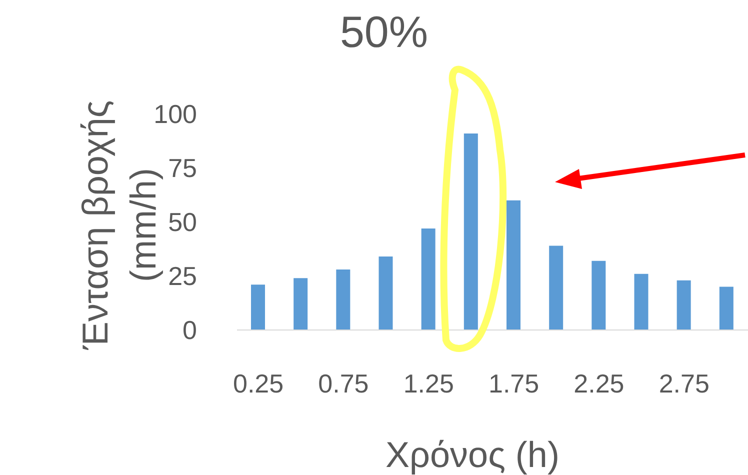  I want to click on y-tick-label: 75, so click(182, 168).